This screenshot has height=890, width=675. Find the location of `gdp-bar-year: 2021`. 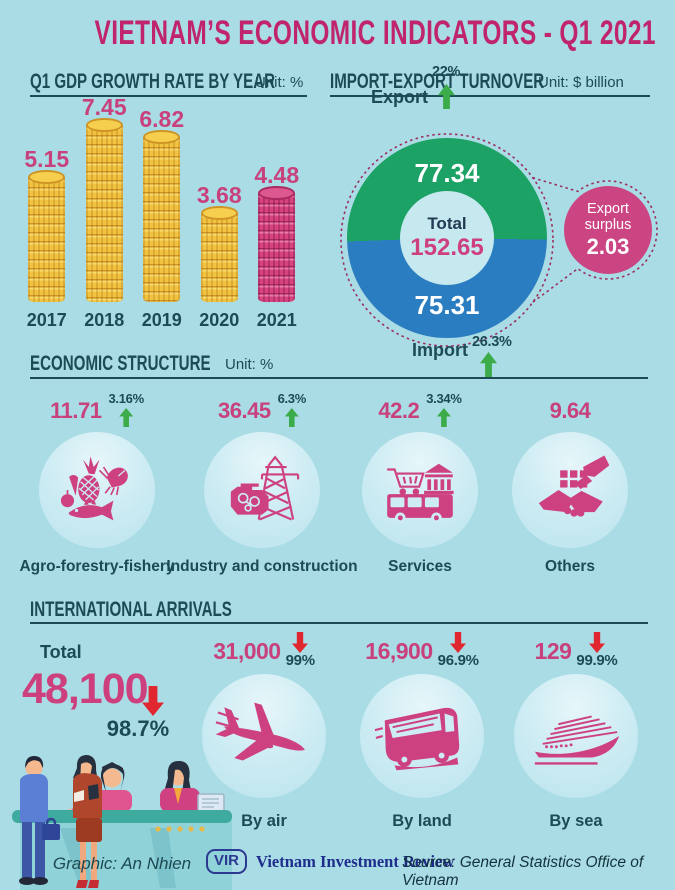

gdp-bar-year: 2021 is located at coordinates (276, 320).